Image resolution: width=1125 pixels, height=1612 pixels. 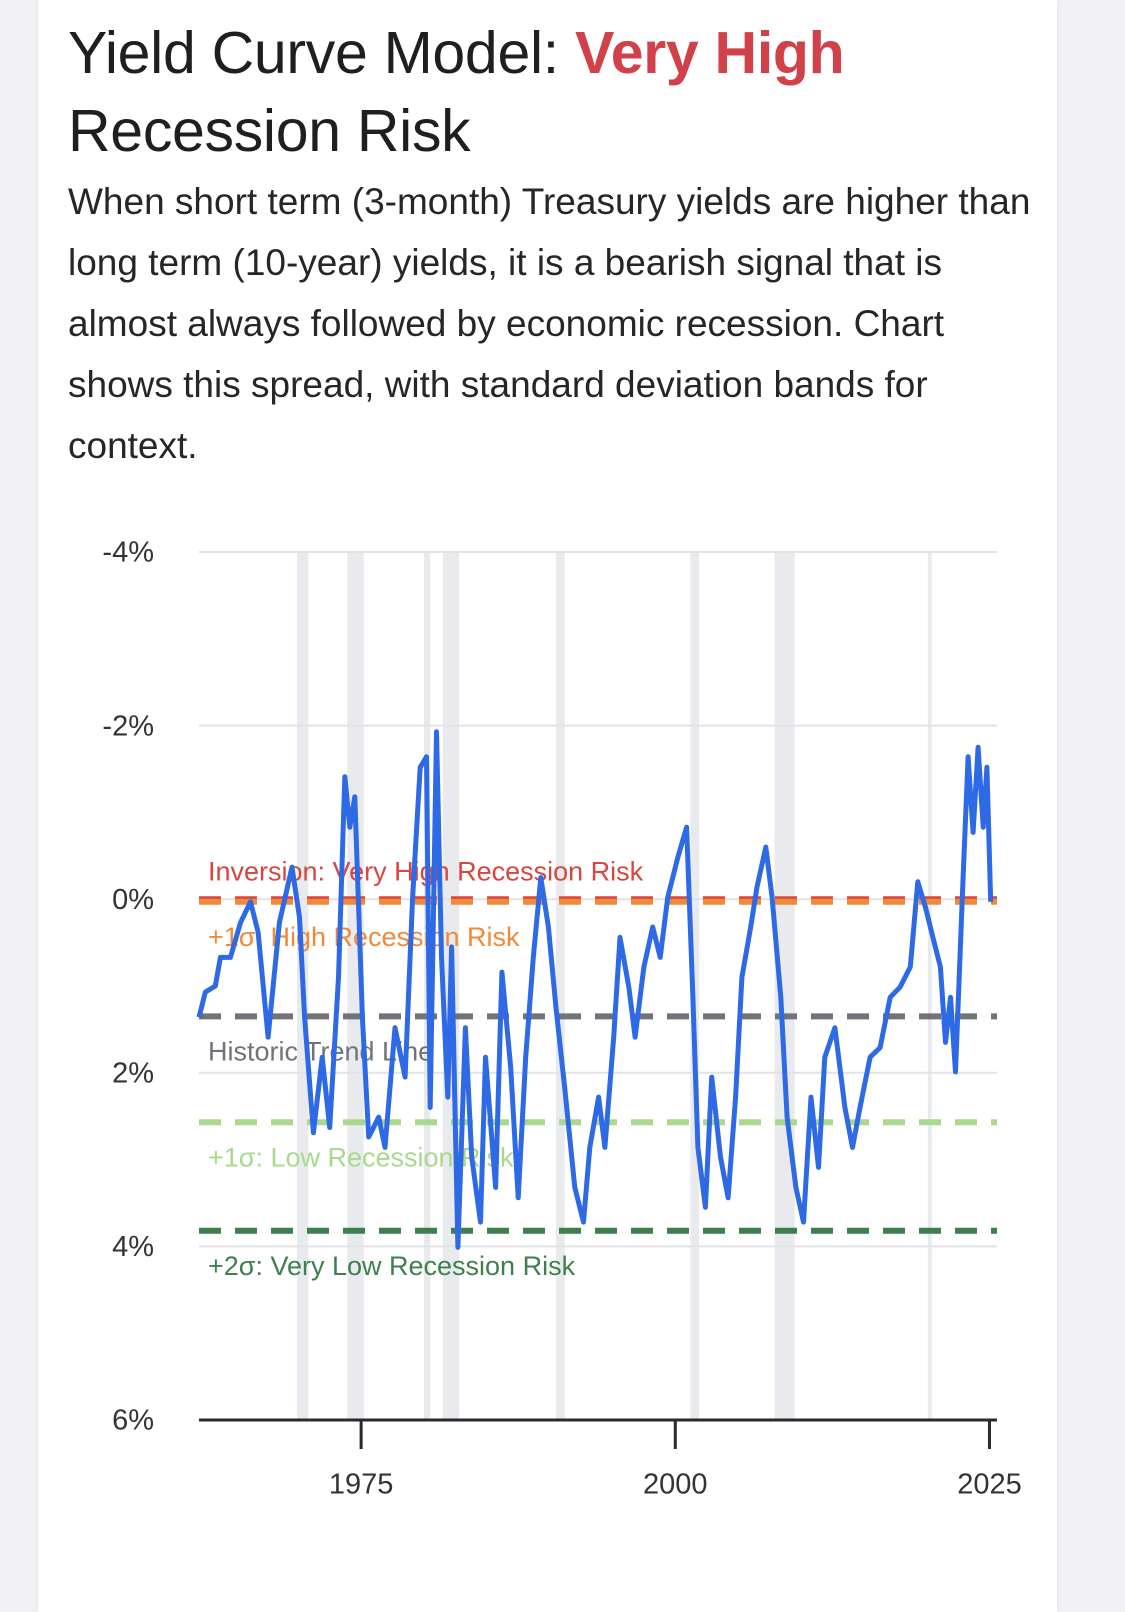 I want to click on reference-label: +2σ: Very Low Recession Risk, so click(x=392, y=1266).